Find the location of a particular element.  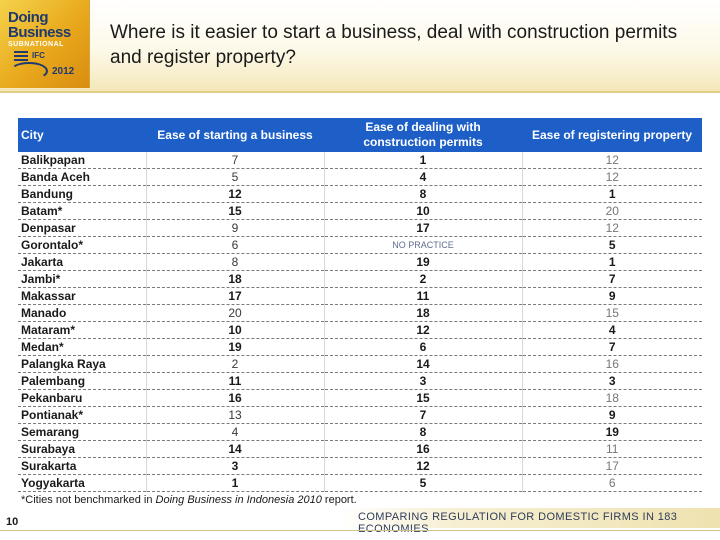

table-row: Pontianak* 13 7 9 is located at coordinates (360, 415).